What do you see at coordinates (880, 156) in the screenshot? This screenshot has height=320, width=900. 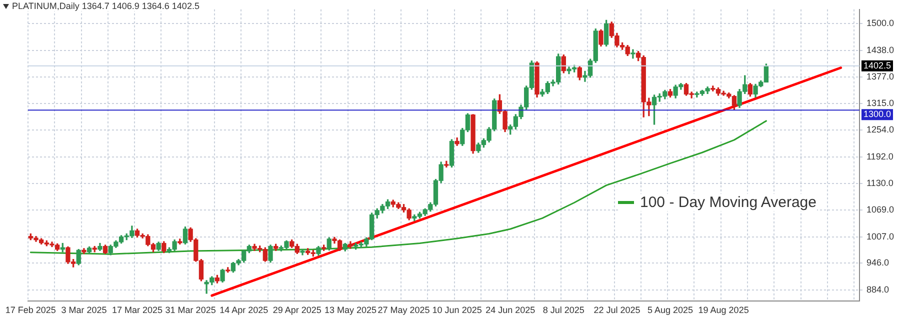 I see `y-tick-label: 1192.0` at bounding box center [880, 156].